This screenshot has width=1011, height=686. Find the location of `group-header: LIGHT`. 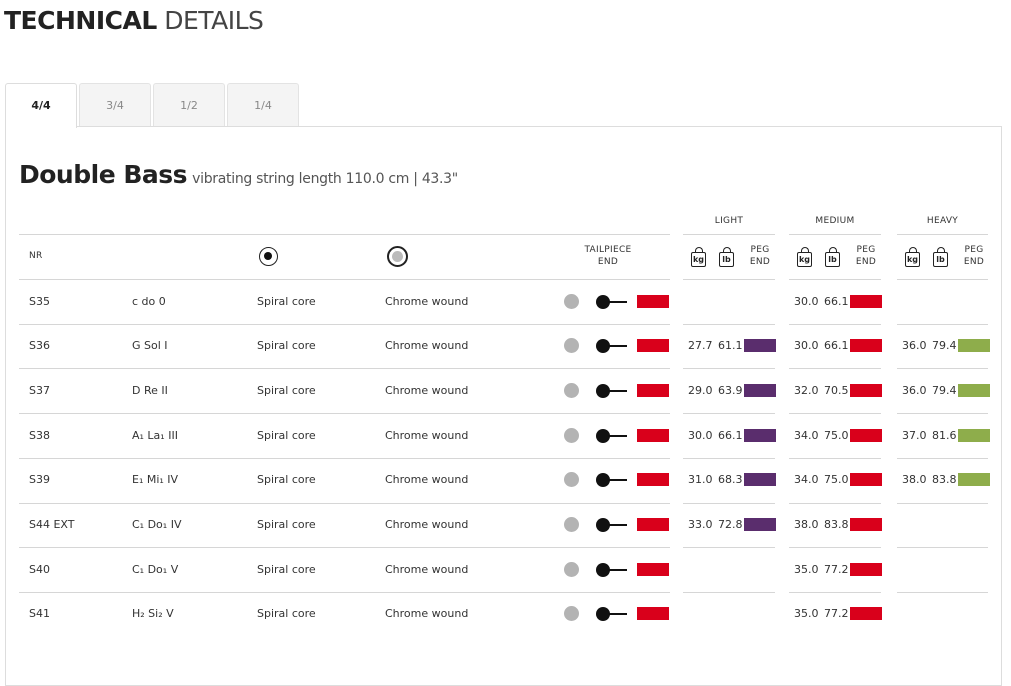

group-header: LIGHT is located at coordinates (729, 221).